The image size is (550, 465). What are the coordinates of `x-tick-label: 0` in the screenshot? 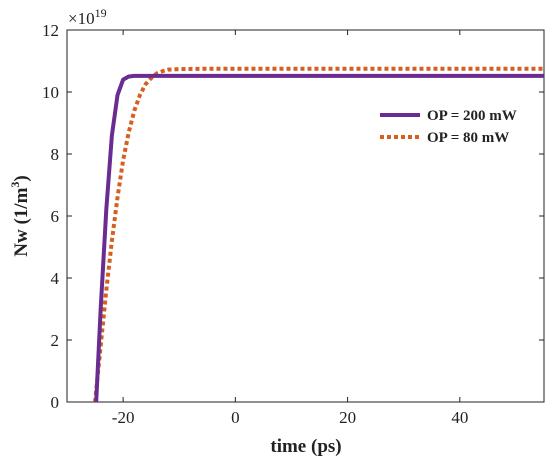 It's located at (235, 417).